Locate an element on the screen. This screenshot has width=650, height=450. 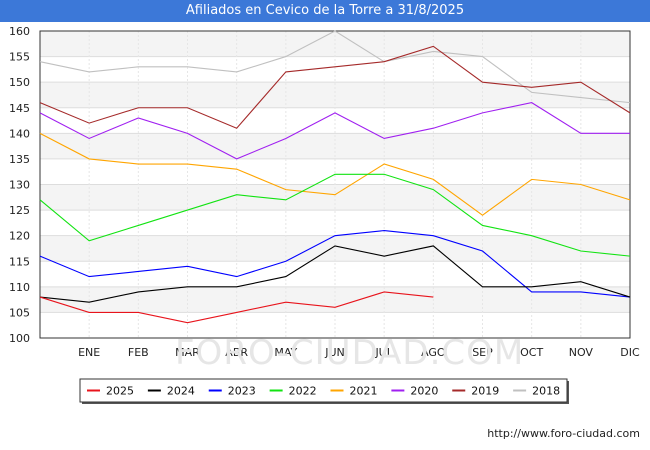
series-line-2020 is located at coordinates (334, 131).